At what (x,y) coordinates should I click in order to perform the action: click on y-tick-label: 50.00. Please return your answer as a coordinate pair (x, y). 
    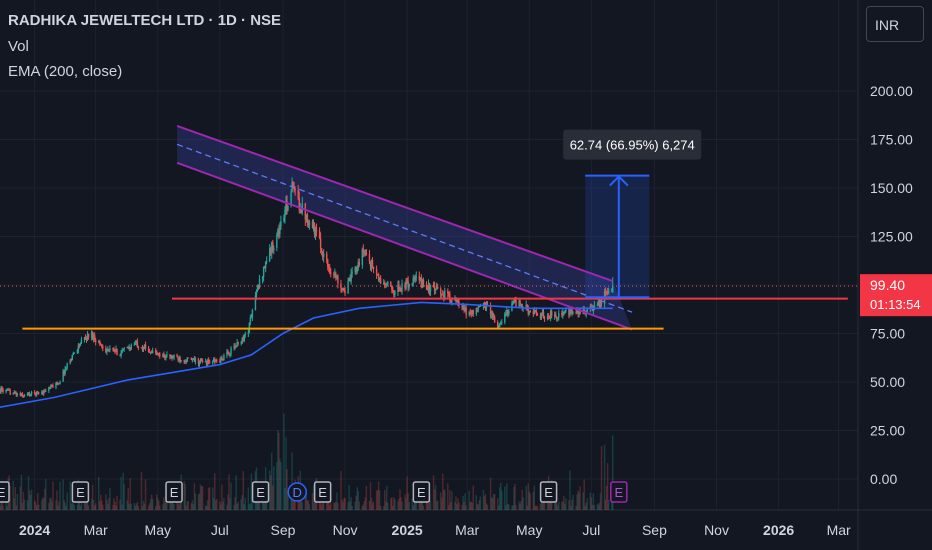
    Looking at the image, I should click on (887, 382).